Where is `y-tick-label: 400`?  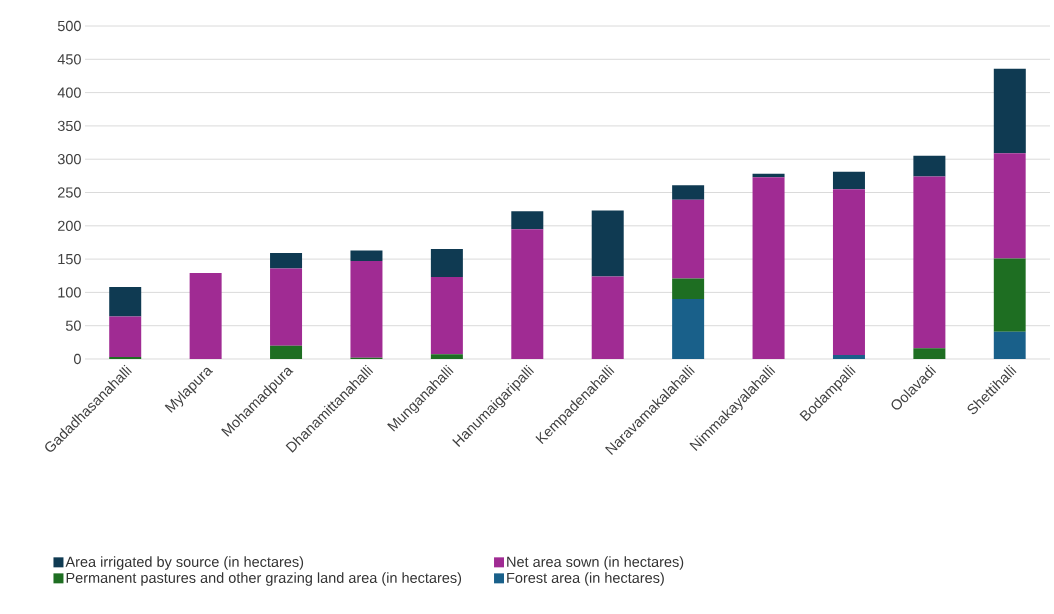 y-tick-label: 400 is located at coordinates (69, 92).